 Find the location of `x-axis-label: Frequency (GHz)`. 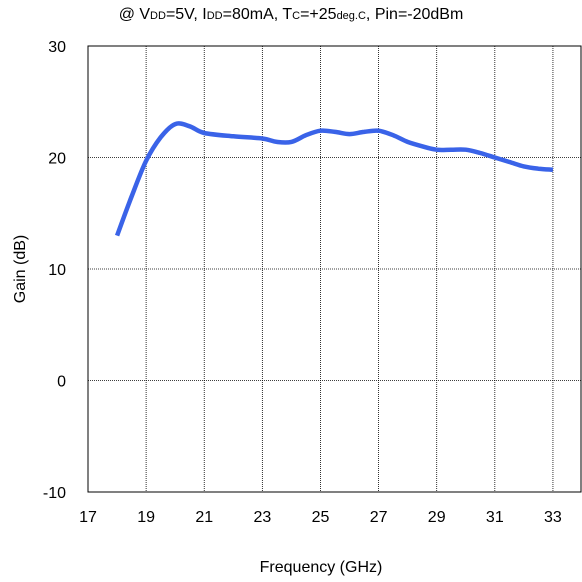

x-axis-label: Frequency (GHz) is located at coordinates (321, 567).